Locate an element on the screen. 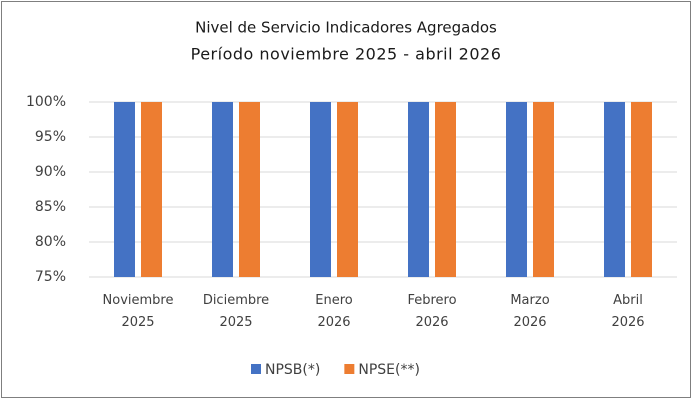  y-tick-label: 100% is located at coordinates (46, 102).